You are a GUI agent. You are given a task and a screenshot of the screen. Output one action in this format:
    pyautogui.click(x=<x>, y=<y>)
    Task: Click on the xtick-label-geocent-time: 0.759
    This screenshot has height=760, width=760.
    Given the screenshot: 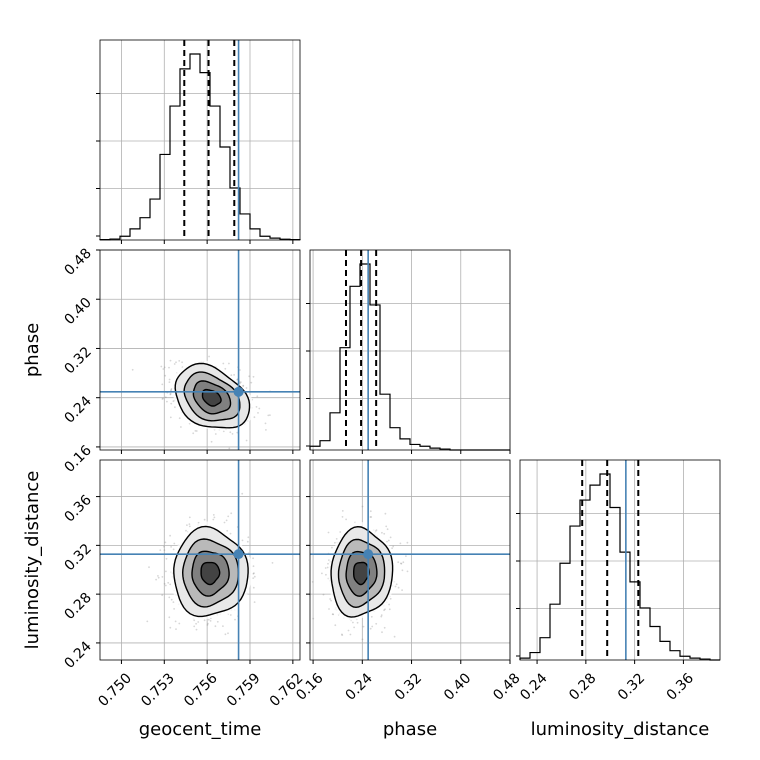 What is the action you would take?
    pyautogui.click(x=244, y=690)
    